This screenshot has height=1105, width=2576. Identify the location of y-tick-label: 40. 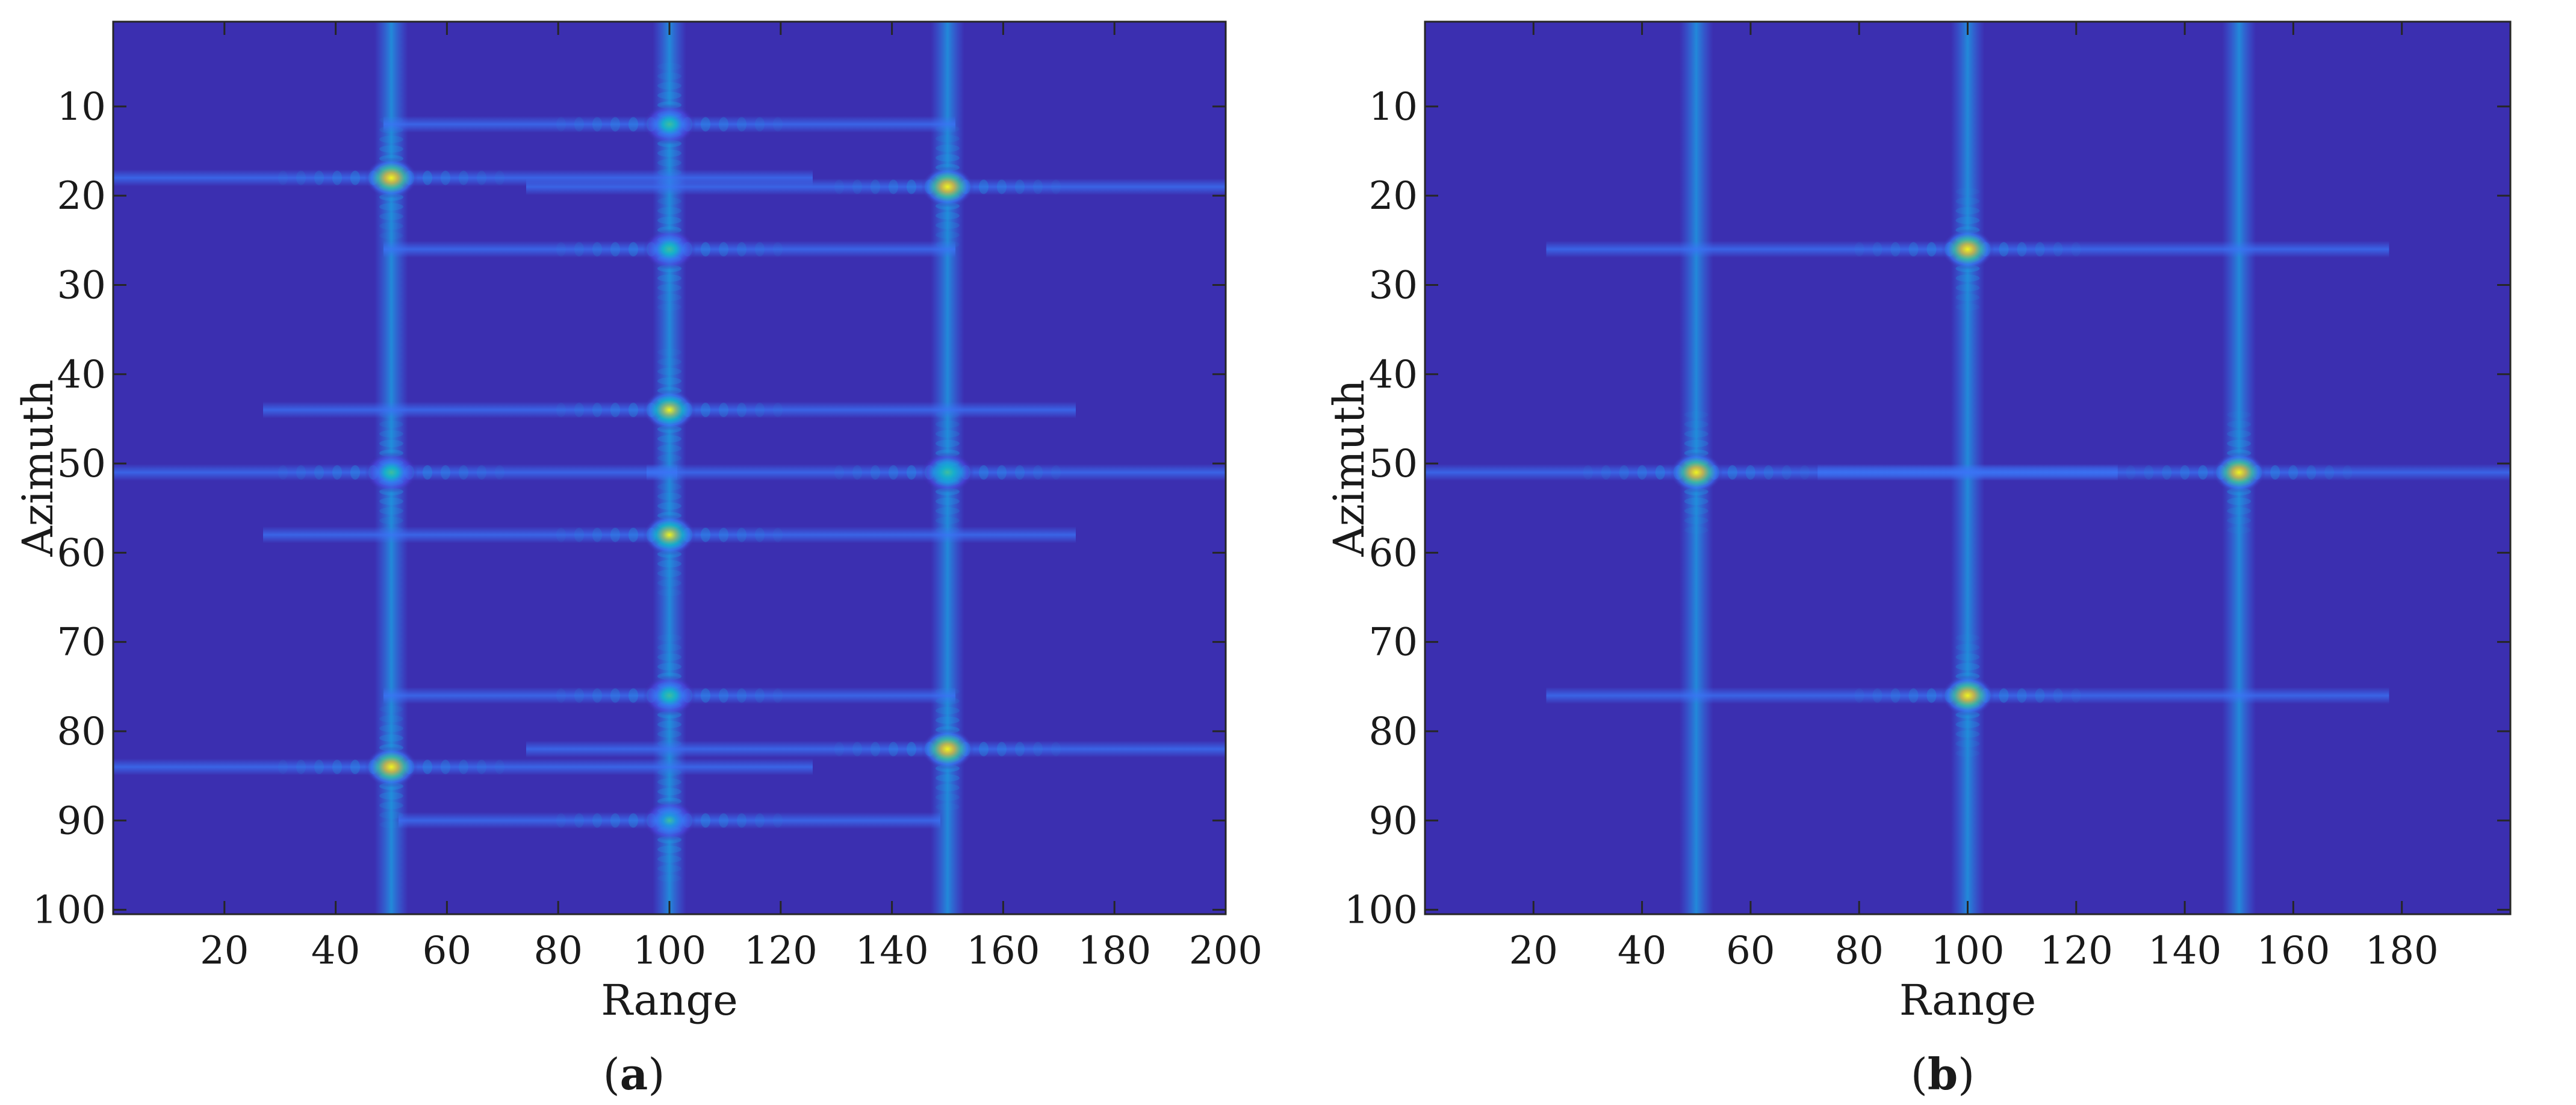
(1393, 375).